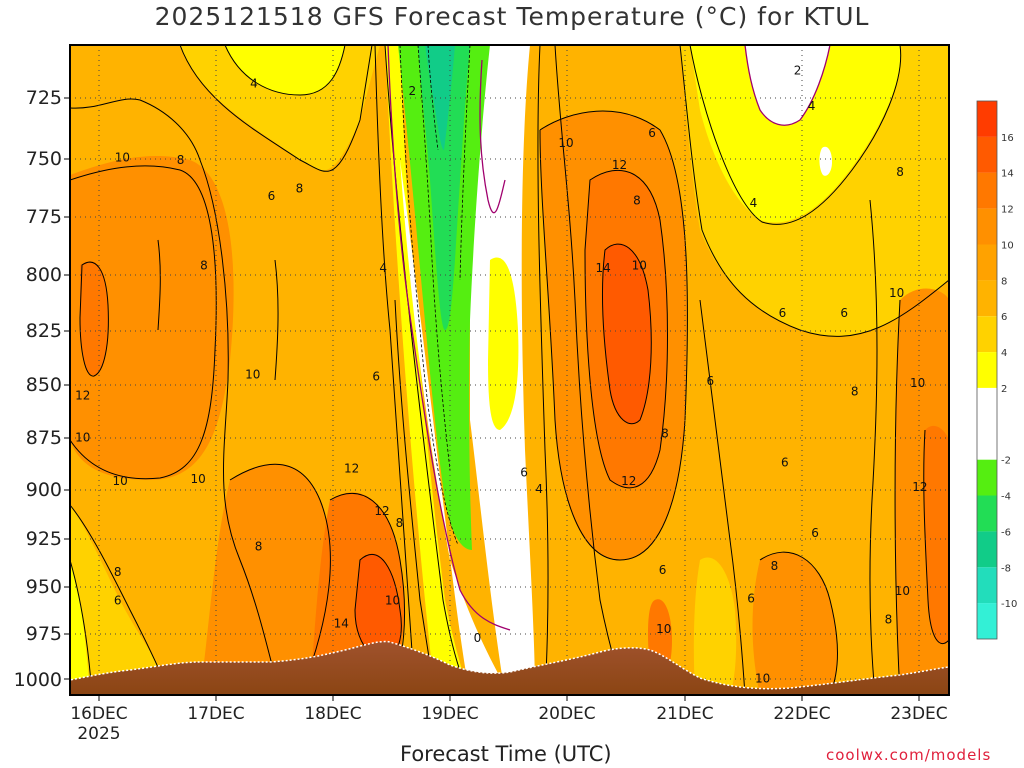 The height and width of the screenshot is (768, 1024). I want to click on x-year-label: 2025, so click(98, 734).